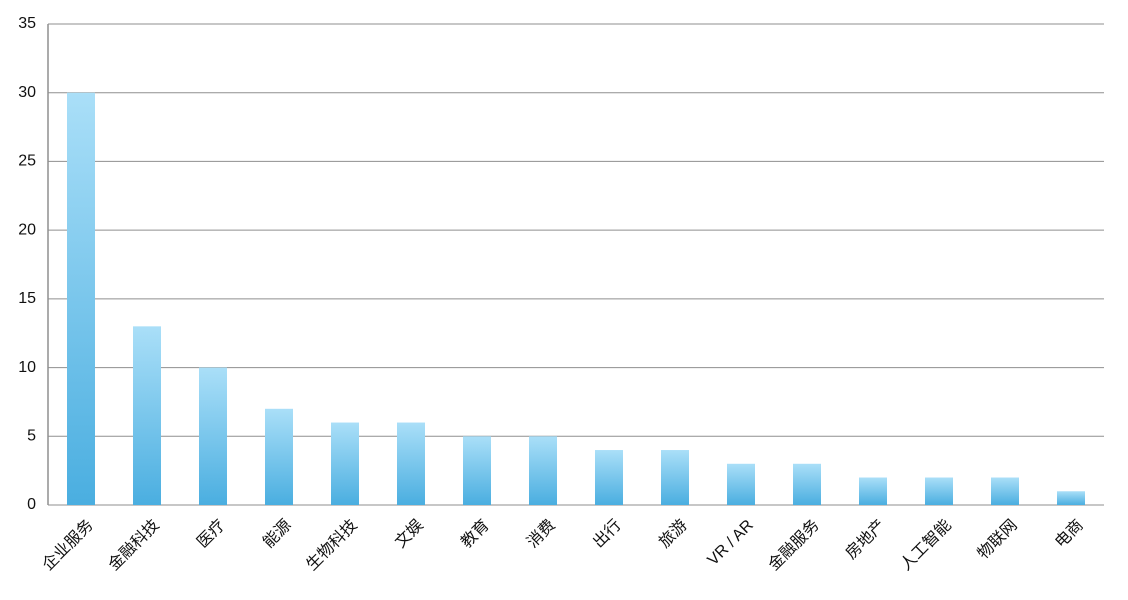 The width and height of the screenshot is (1128, 600). Describe the element at coordinates (27, 92) in the screenshot. I see `y-tick-label: 30` at that location.